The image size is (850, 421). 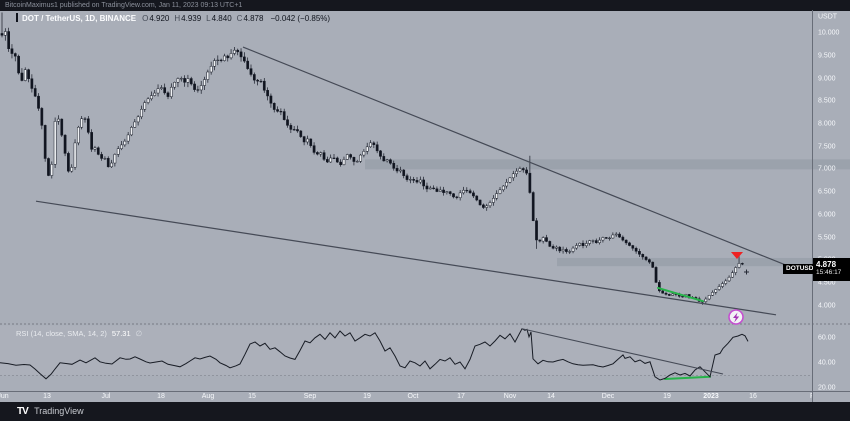 What do you see at coordinates (205, 18) in the screenshot?
I see `ohlc-values: O4.920 H4.939 L4.840 C4.878` at bounding box center [205, 18].